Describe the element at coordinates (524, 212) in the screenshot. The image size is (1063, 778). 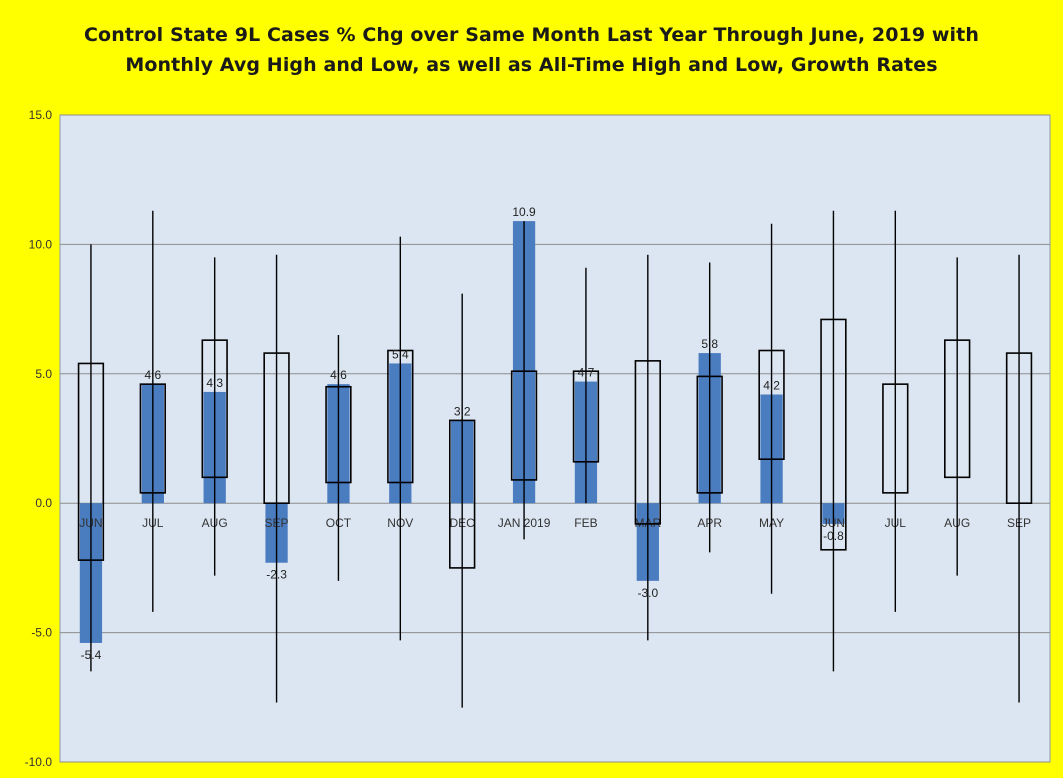
I see `data-label: 10.9` at that location.